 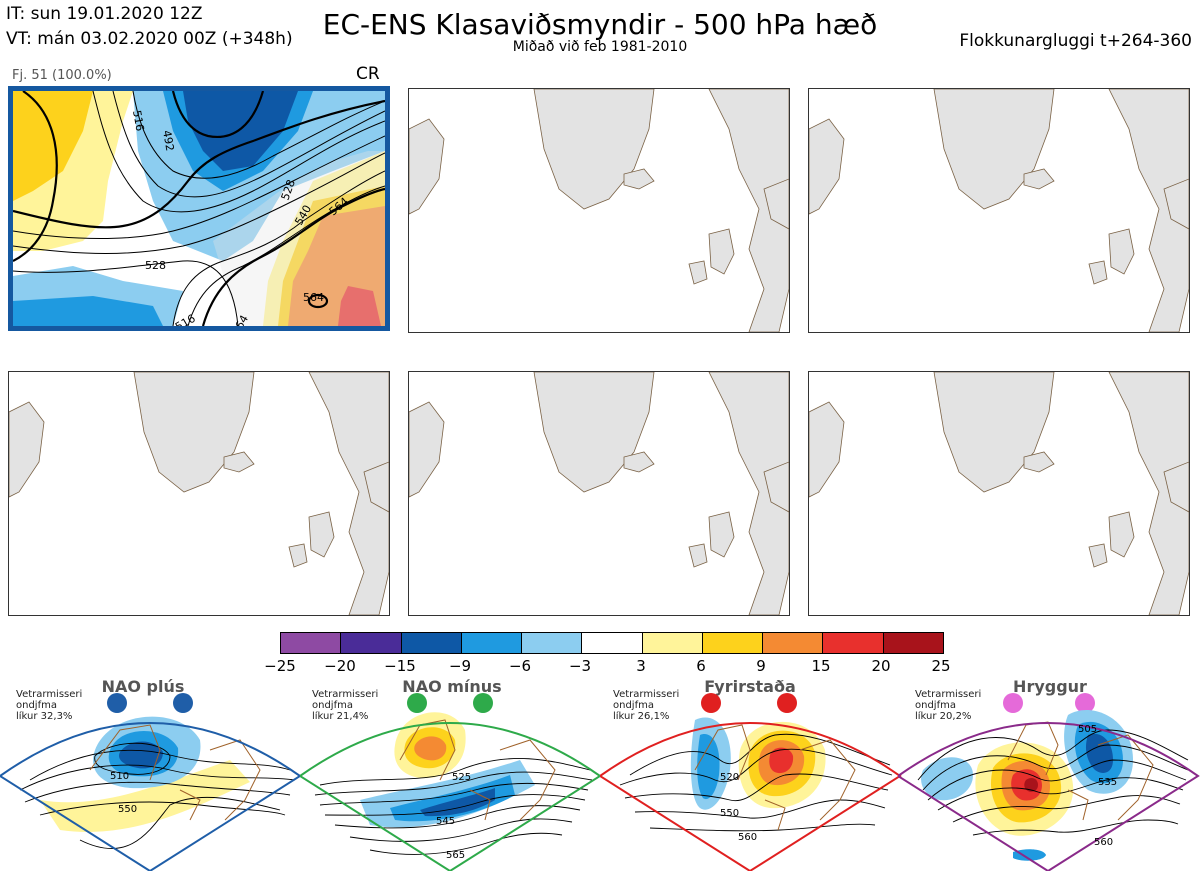 I want to click on colorbar-label: −20, so click(x=340, y=666).